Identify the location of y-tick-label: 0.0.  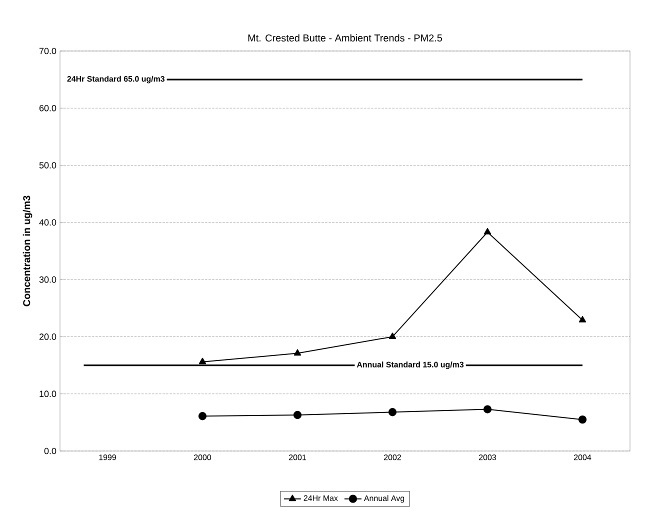
(50, 451).